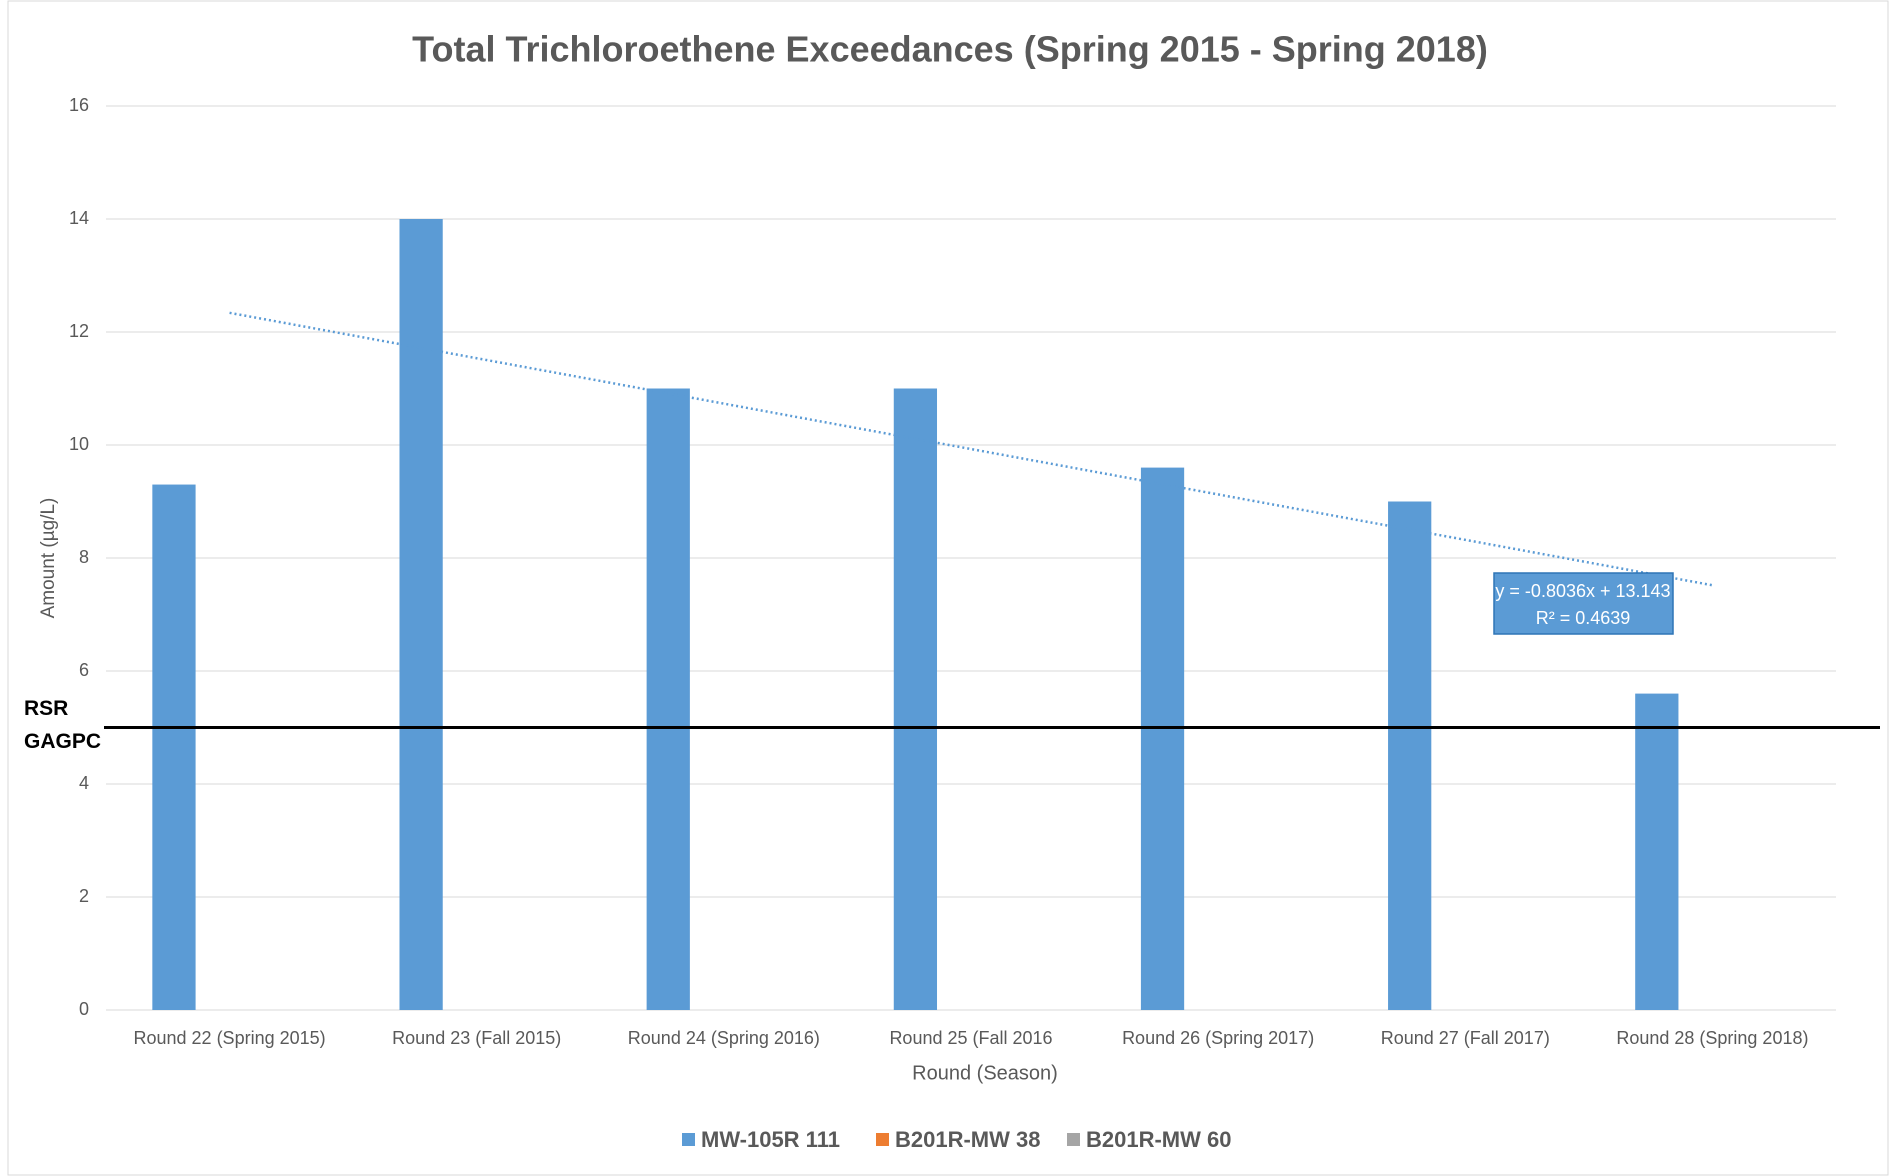  Describe the element at coordinates (84, 1009) in the screenshot. I see `y-tick-label: 0` at that location.